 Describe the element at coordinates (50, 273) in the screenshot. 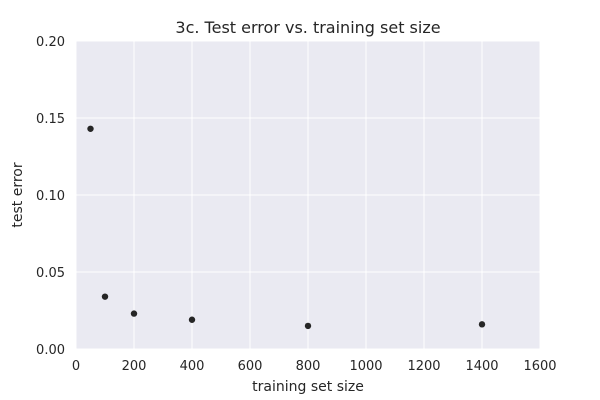

I see `y-tick-label: 0.05` at that location.